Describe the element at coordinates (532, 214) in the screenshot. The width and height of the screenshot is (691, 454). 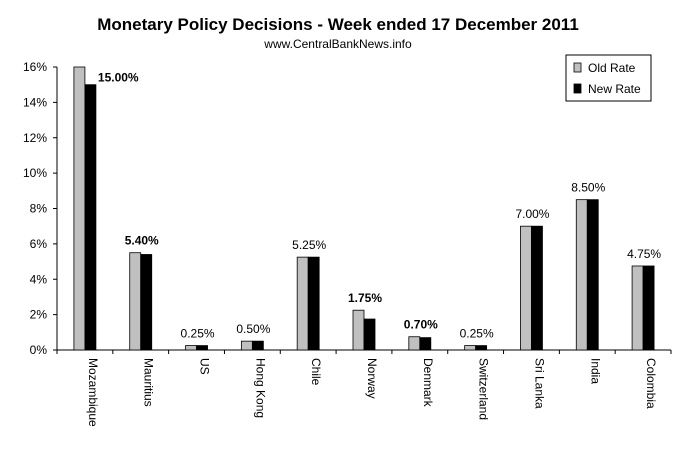
I see `data-label: 7.00%` at that location.